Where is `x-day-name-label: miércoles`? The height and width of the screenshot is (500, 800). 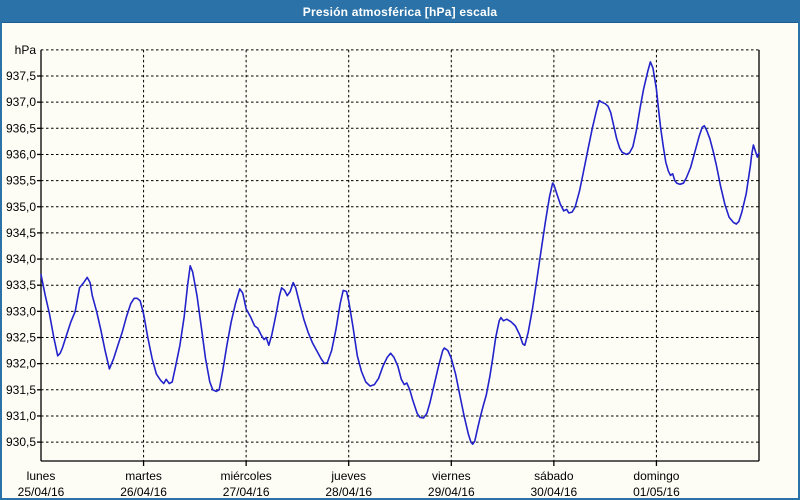 x-day-name-label: miércoles is located at coordinates (245, 476).